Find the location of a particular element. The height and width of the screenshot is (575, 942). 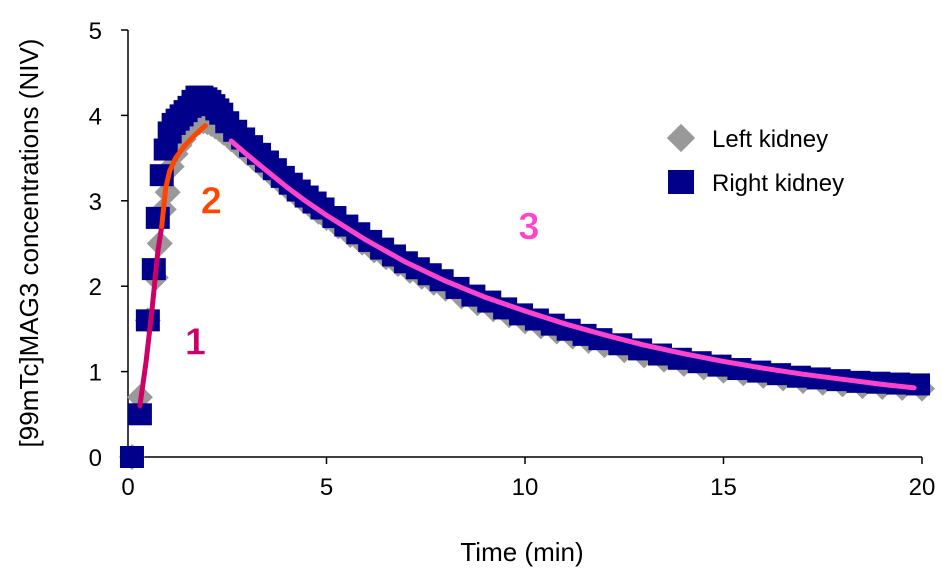

y-tick-label-2: 2 is located at coordinates (95, 287).